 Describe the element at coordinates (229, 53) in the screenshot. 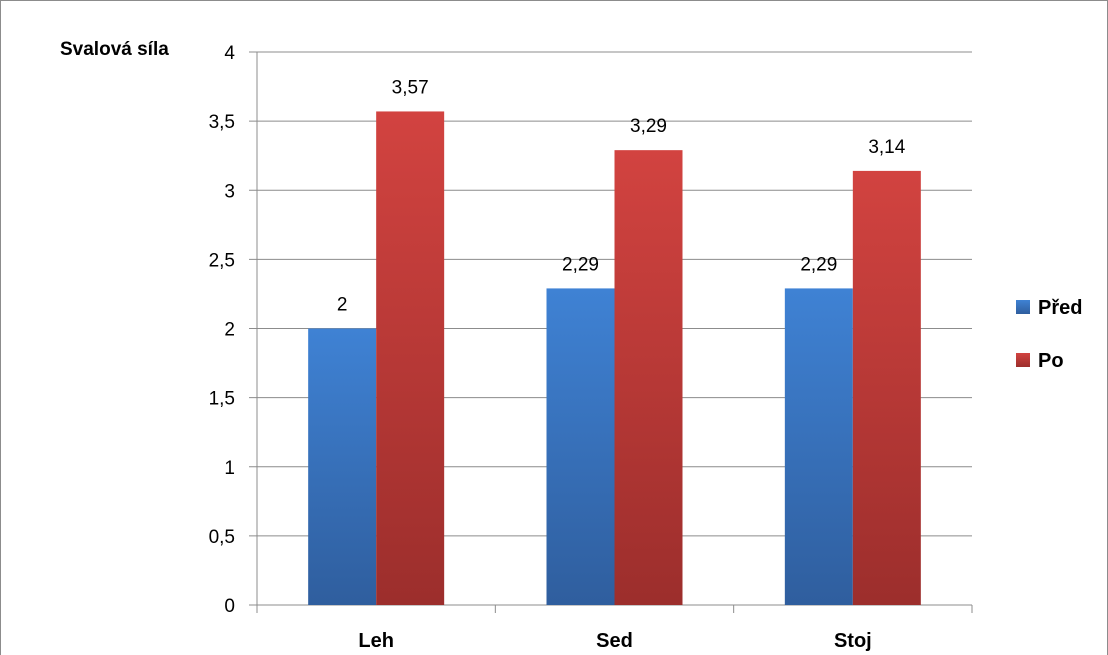

I see `y-tick-label: 4` at that location.